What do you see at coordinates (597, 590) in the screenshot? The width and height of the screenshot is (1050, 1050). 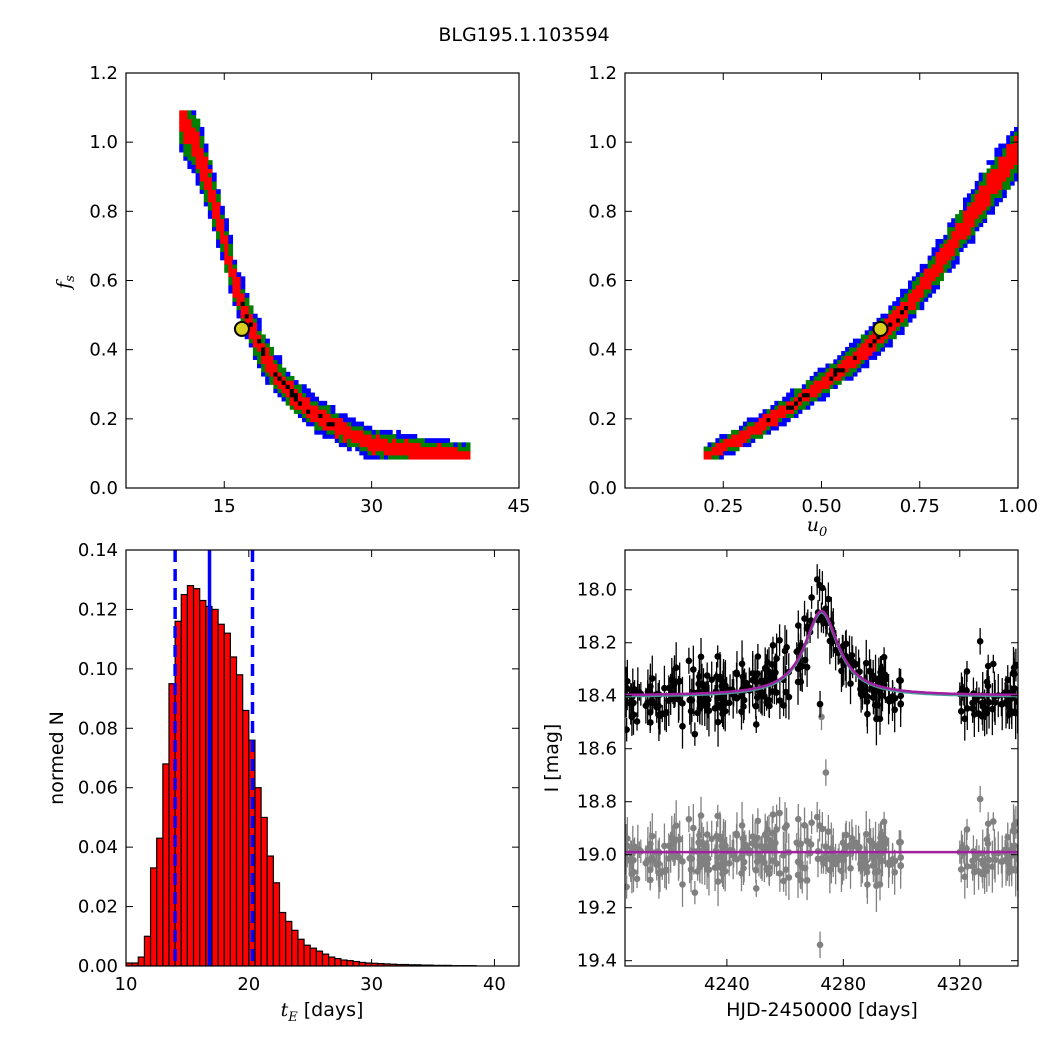 I see `y-tick-label: 18.0` at bounding box center [597, 590].